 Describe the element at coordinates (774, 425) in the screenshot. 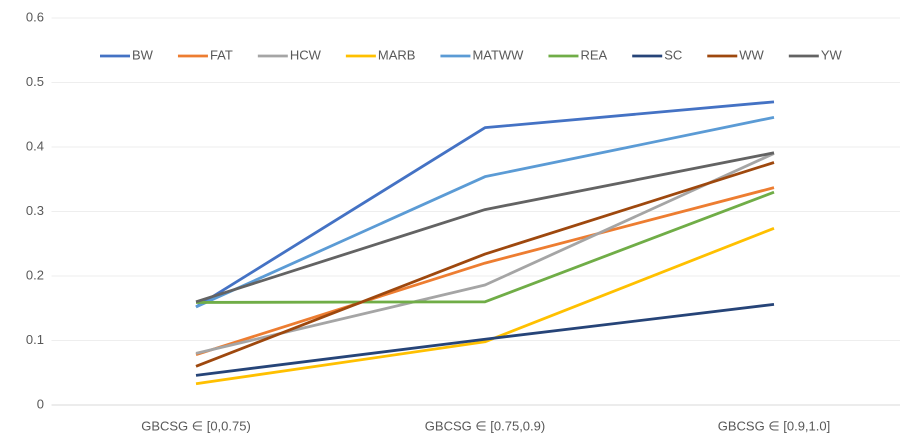

I see `x-tick-label: GBCSG ∈ [0.9,1.0]` at that location.